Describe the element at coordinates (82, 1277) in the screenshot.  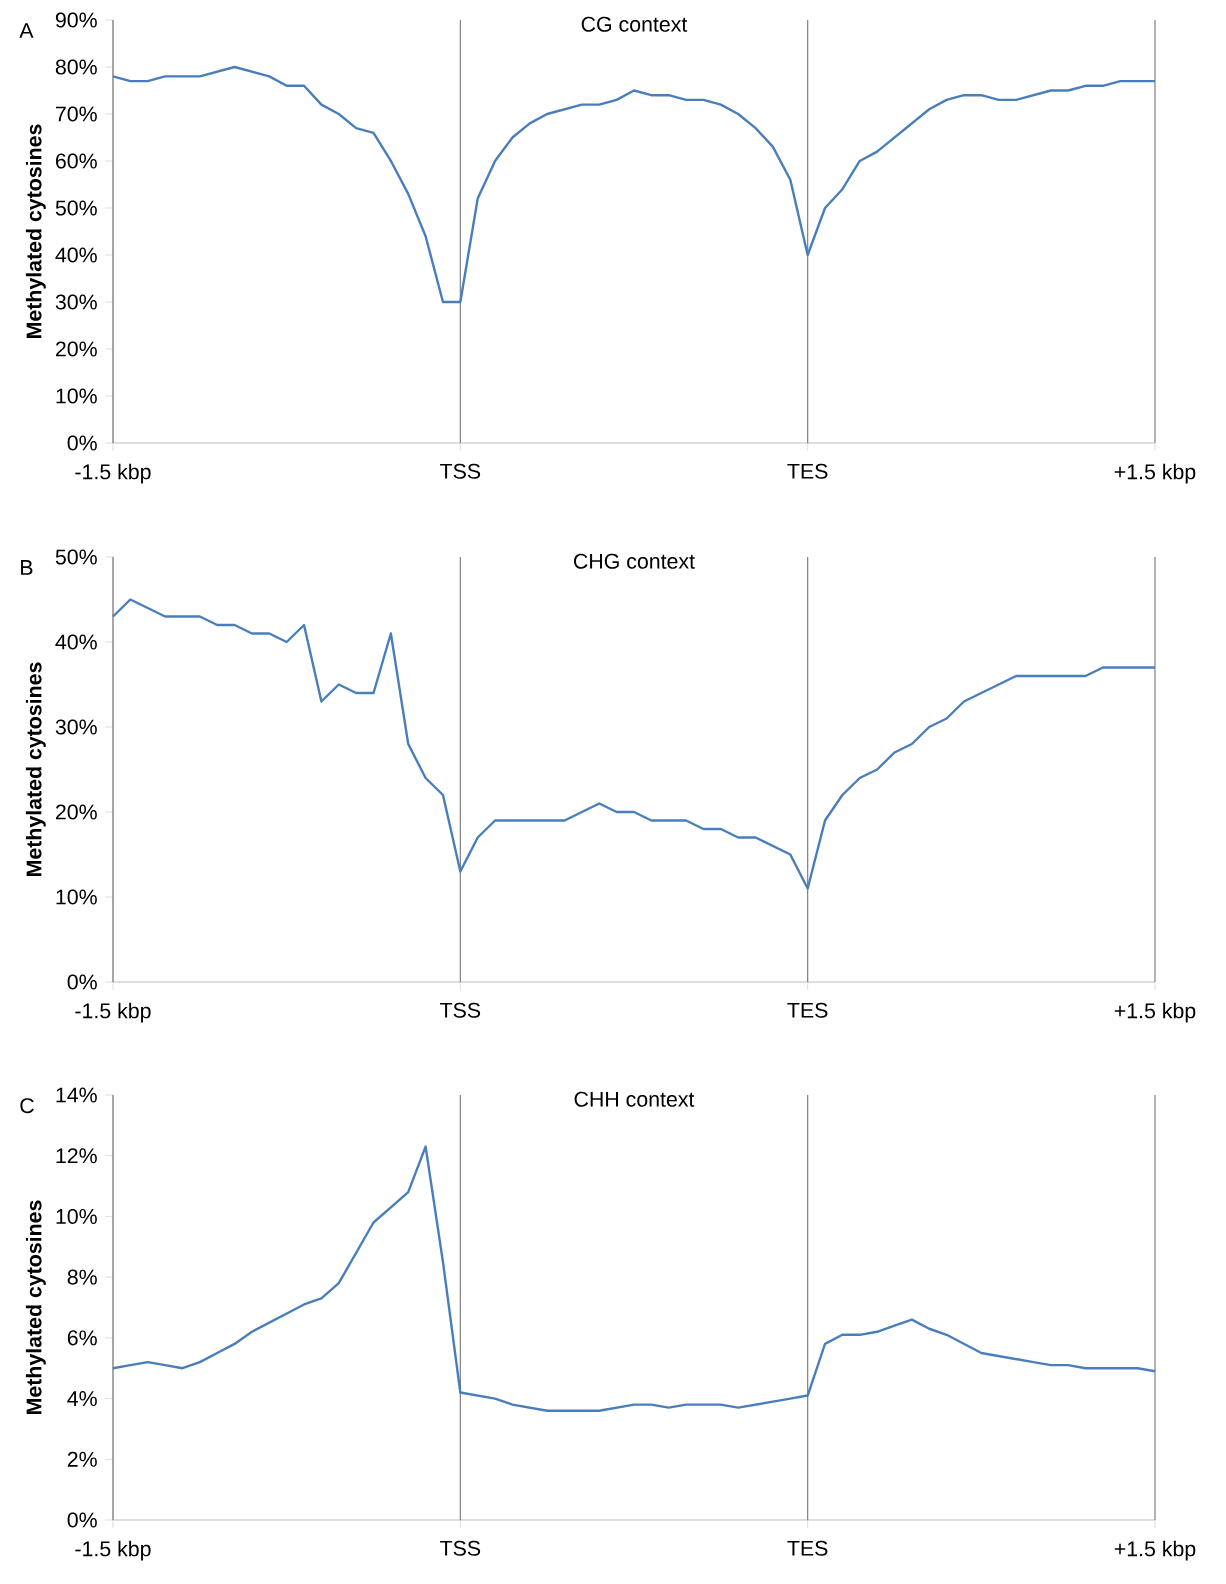
I see `y-tick-label: 8%` at that location.